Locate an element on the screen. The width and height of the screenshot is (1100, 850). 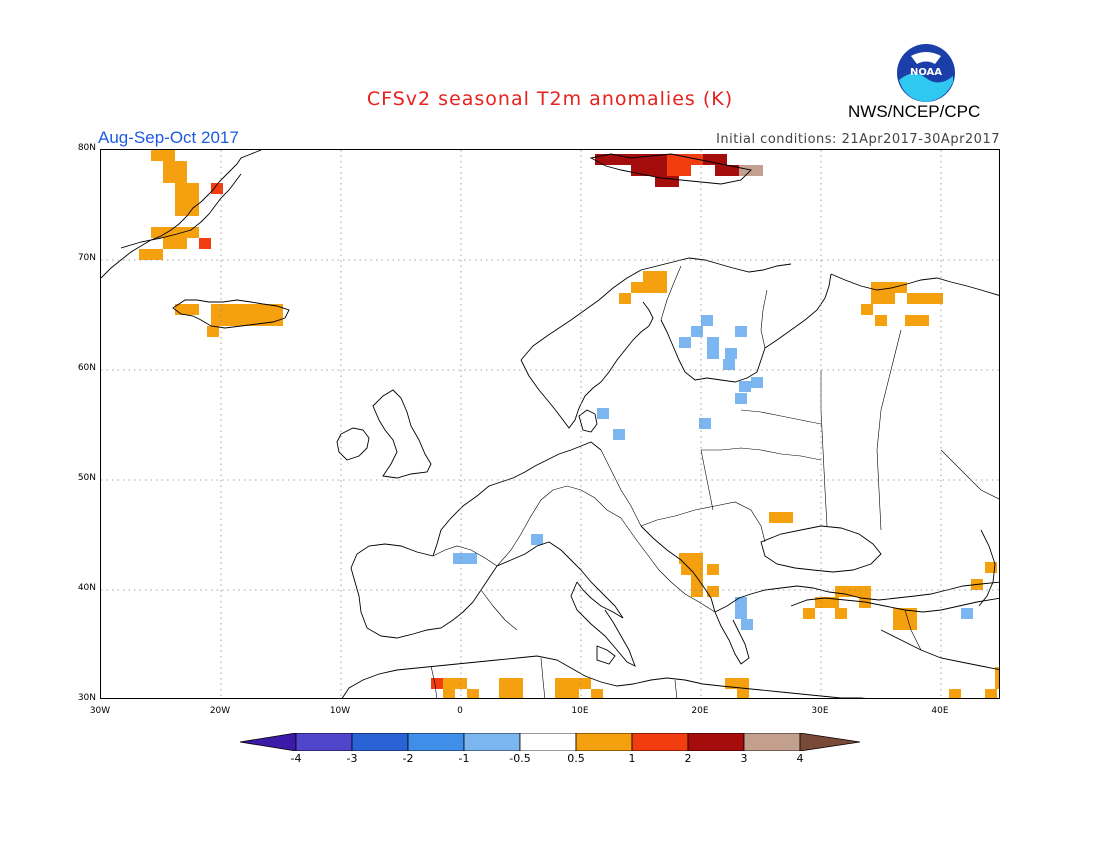
noaa-logo: NOAA is located at coordinates (926, 73).